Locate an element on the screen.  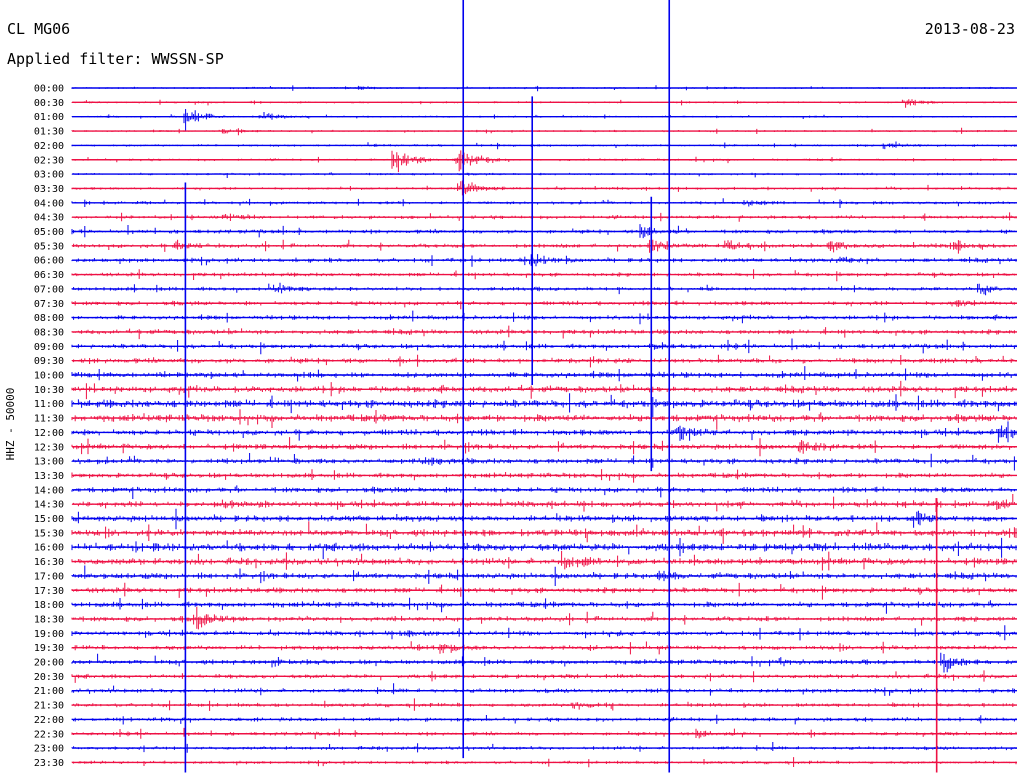
tick-label: 02:00 is located at coordinates (49, 146).